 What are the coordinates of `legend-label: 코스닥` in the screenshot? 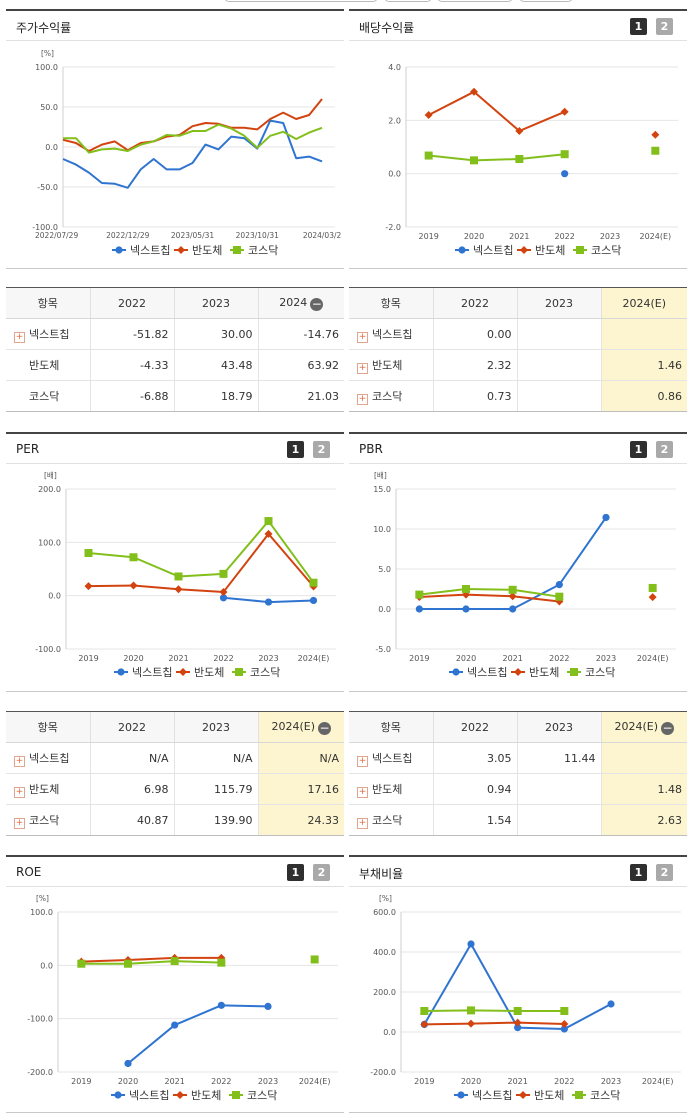 It's located at (262, 1095).